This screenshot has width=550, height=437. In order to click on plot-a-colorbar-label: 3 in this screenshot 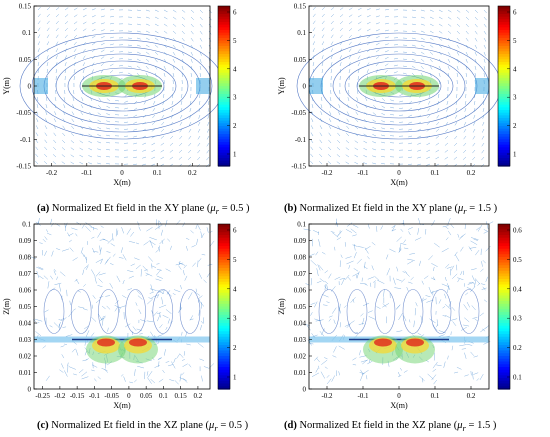, I will do `click(235, 98)`.